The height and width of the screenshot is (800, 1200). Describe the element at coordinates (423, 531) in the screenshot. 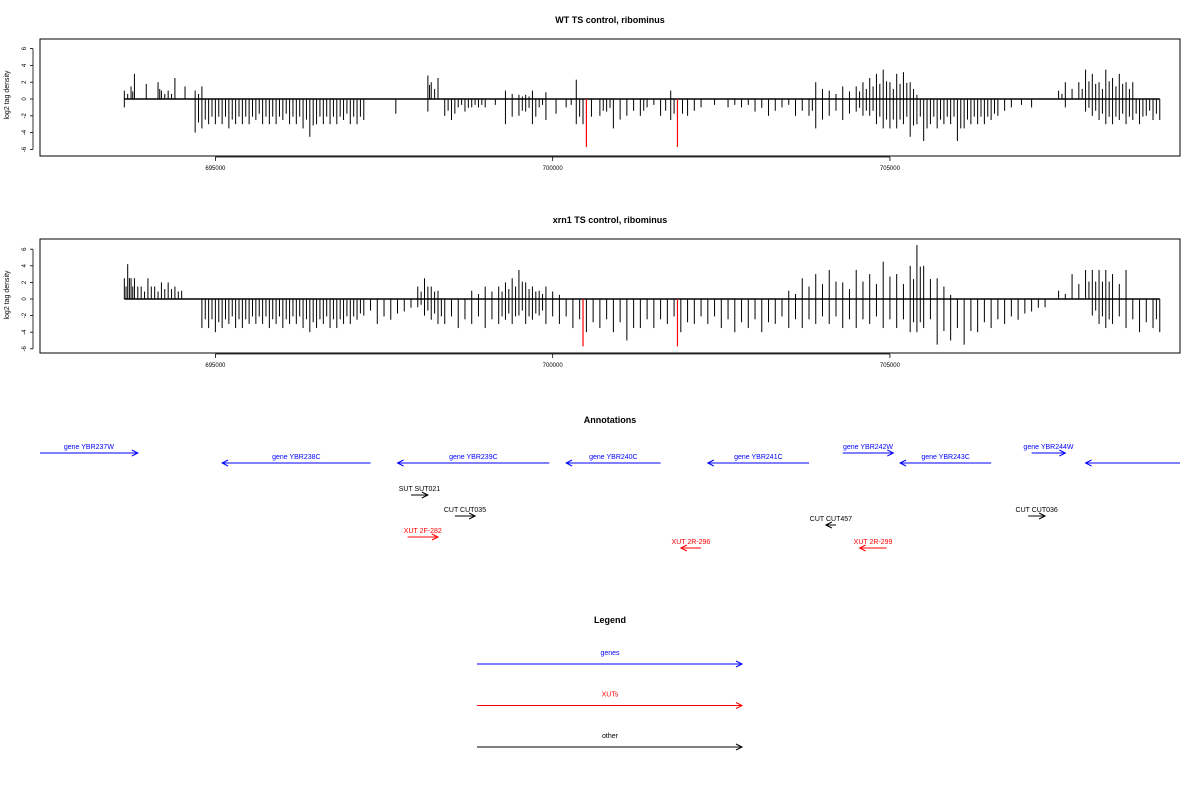

I see `feature-label: XUT 2F-282` at that location.